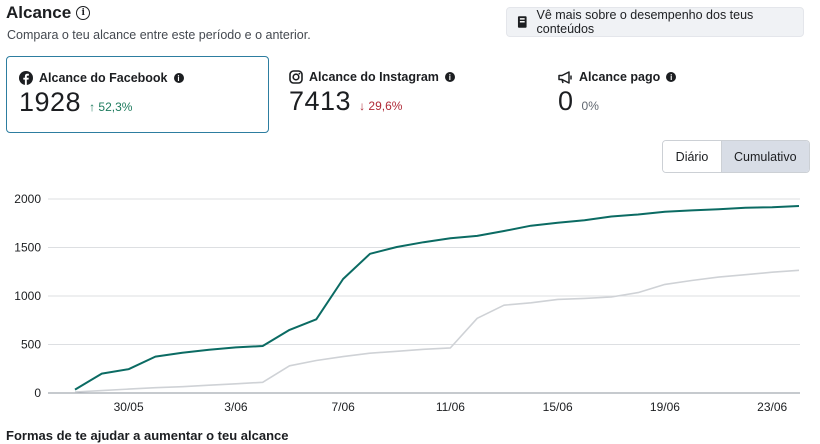 The image size is (820, 444). I want to click on y-tick-label: 0, so click(37, 393).